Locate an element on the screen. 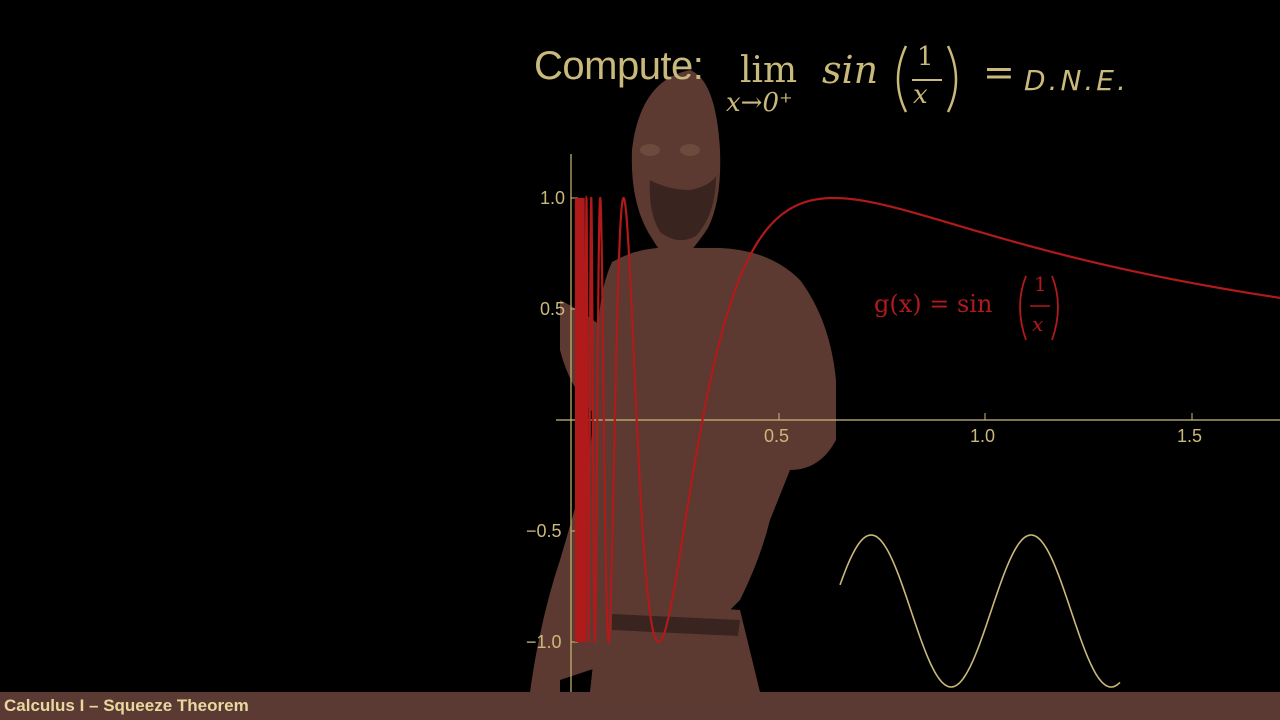 This screenshot has height=720, width=1280. handwritten-answer: D.N.E. is located at coordinates (1076, 80).